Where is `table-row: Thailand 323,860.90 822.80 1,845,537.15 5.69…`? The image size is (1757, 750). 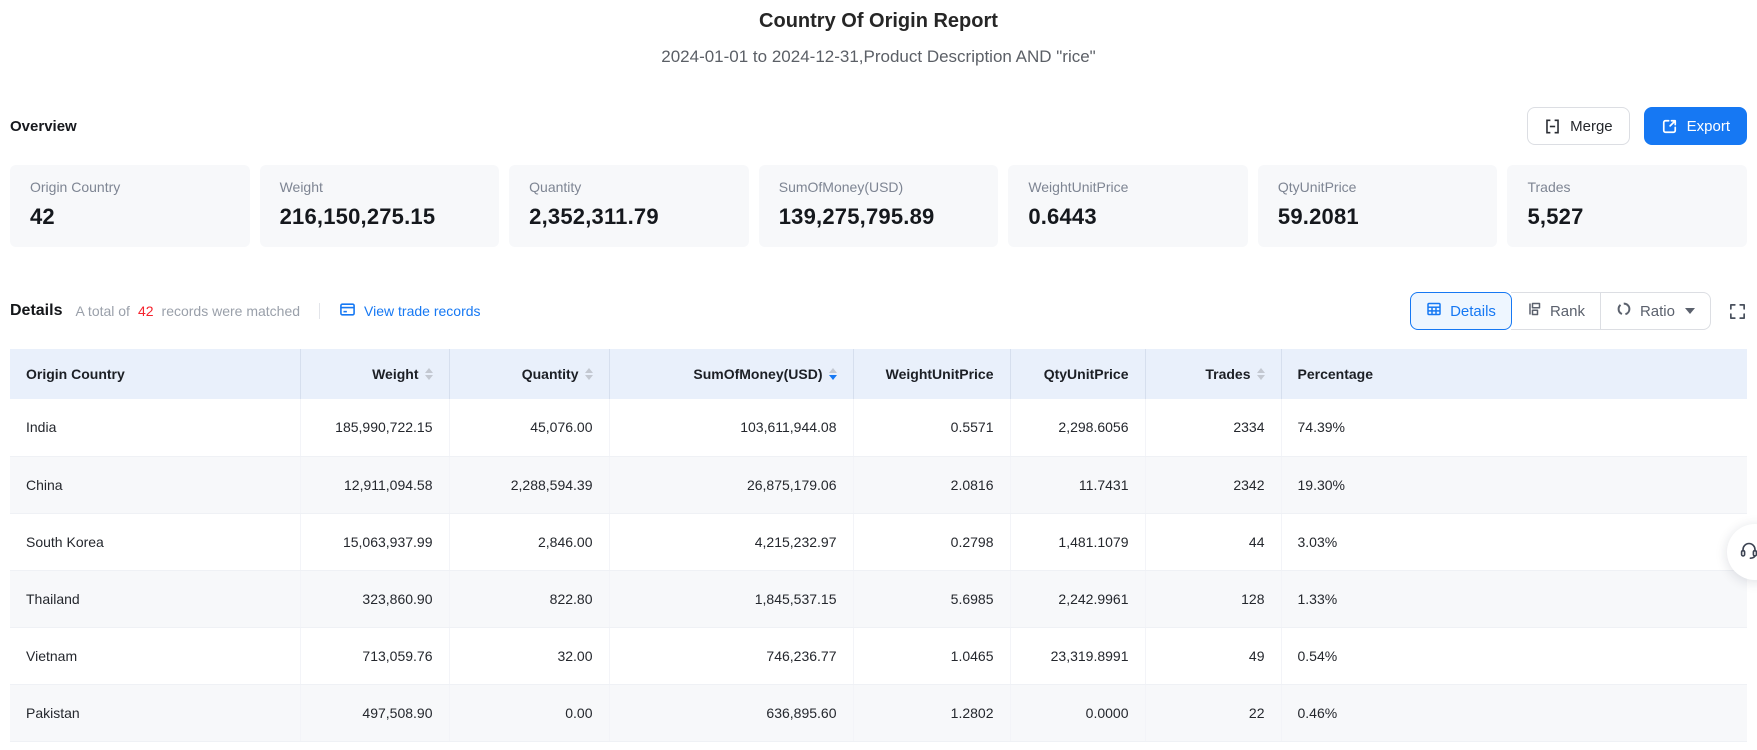 table-row: Thailand 323,860.90 822.80 1,845,537.15 5.69… is located at coordinates (878, 599).